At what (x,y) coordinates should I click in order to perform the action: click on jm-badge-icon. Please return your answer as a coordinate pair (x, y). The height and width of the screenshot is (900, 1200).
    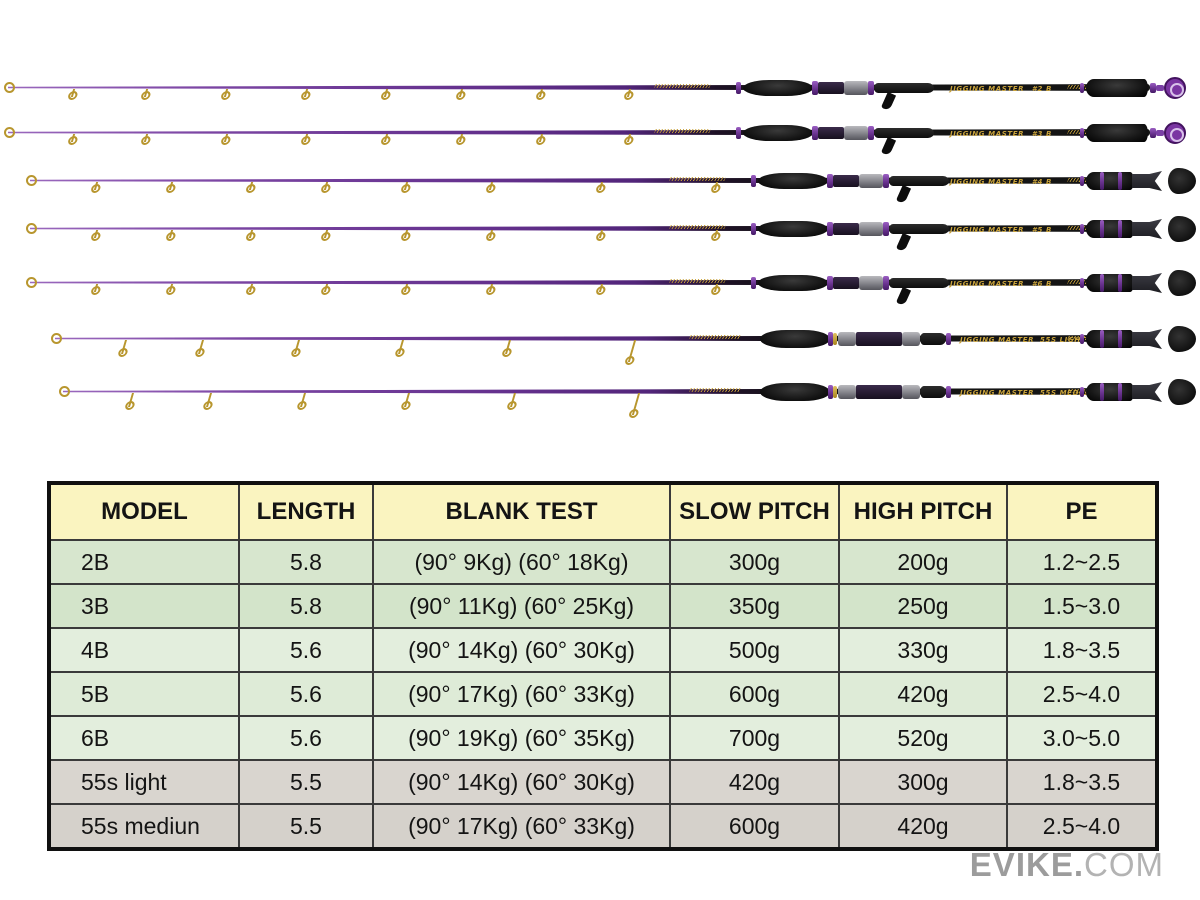
    Looking at the image, I should click on (1175, 88).